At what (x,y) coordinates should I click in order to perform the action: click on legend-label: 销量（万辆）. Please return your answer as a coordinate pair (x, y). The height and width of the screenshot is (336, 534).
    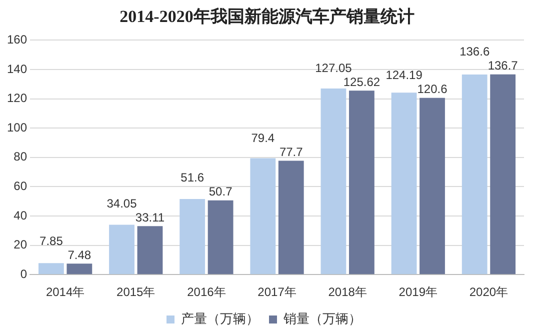
    Looking at the image, I should click on (322, 318).